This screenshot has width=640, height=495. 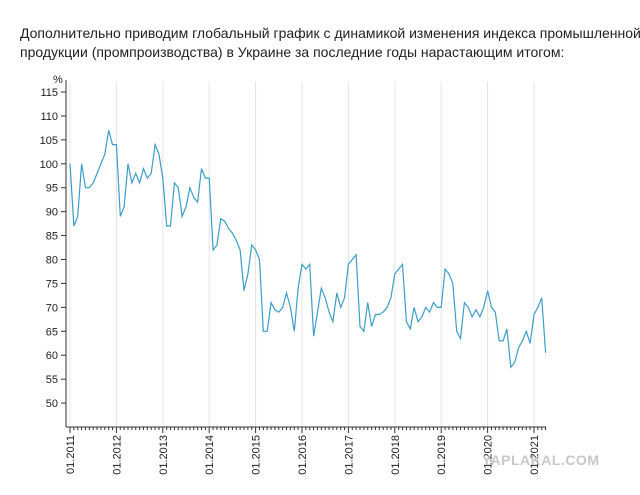 I want to click on y-tick-label: 115, so click(x=49, y=93).